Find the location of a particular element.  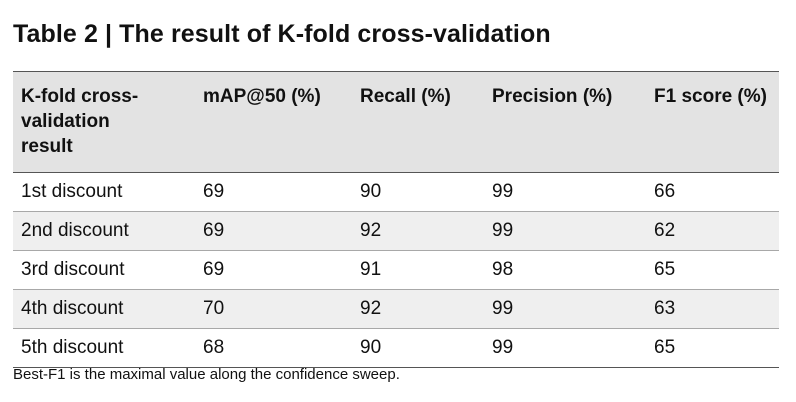

header-kfold-result: K-fold cross-validation result is located at coordinates (80, 121).